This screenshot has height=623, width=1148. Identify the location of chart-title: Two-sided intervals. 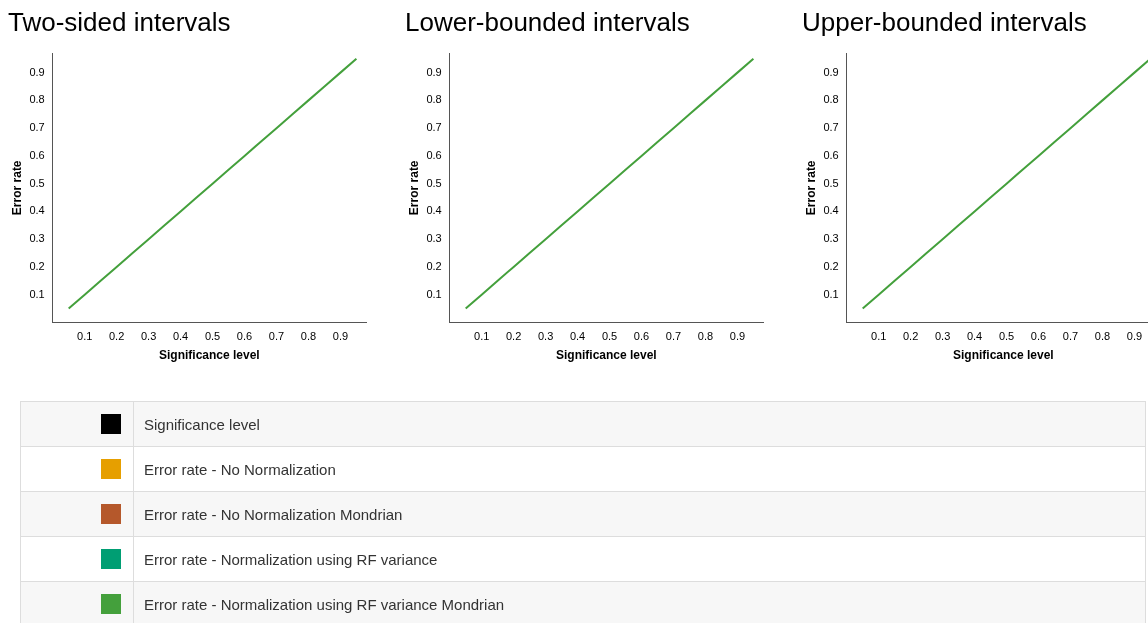
(119, 21).